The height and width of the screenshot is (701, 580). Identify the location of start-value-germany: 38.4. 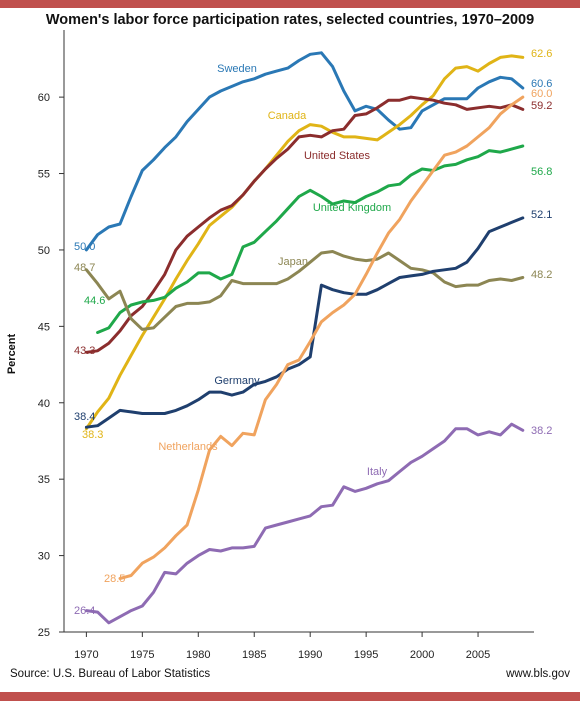
(84, 417).